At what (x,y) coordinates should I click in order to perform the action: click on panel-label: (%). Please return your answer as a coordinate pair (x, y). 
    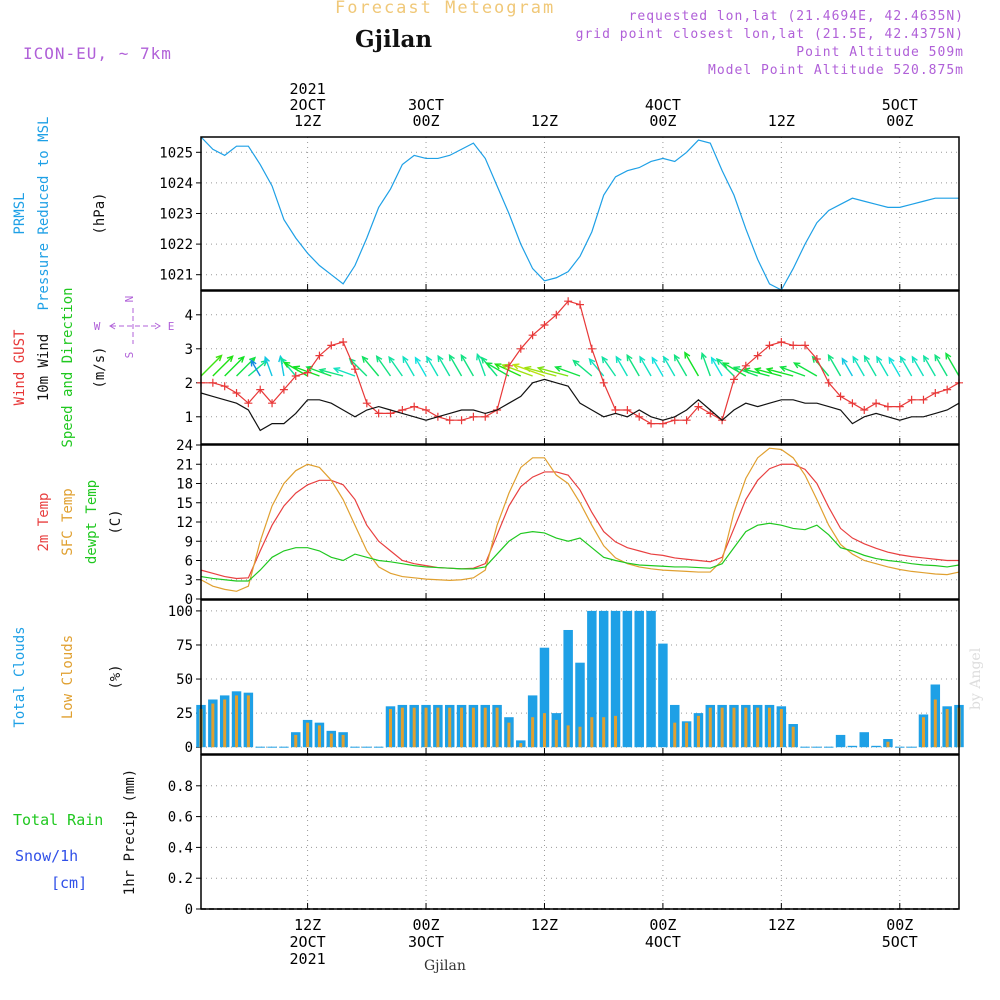
    Looking at the image, I should click on (116, 676).